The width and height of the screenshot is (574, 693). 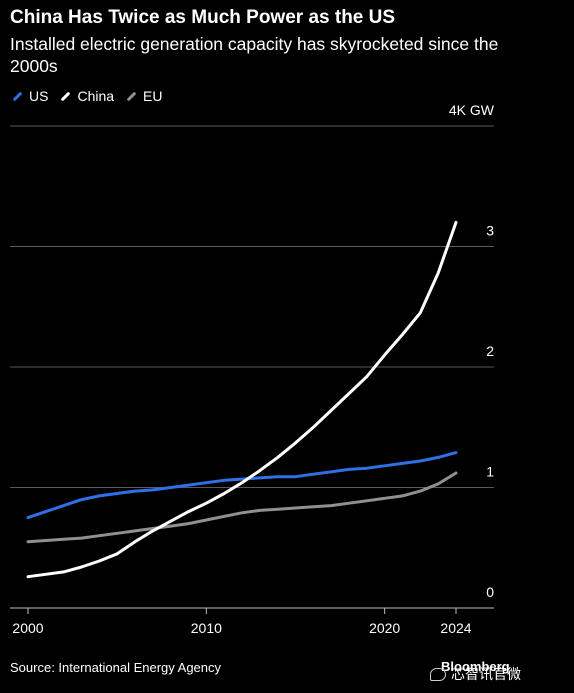 I want to click on x-tick-label: 2010, so click(x=206, y=628).